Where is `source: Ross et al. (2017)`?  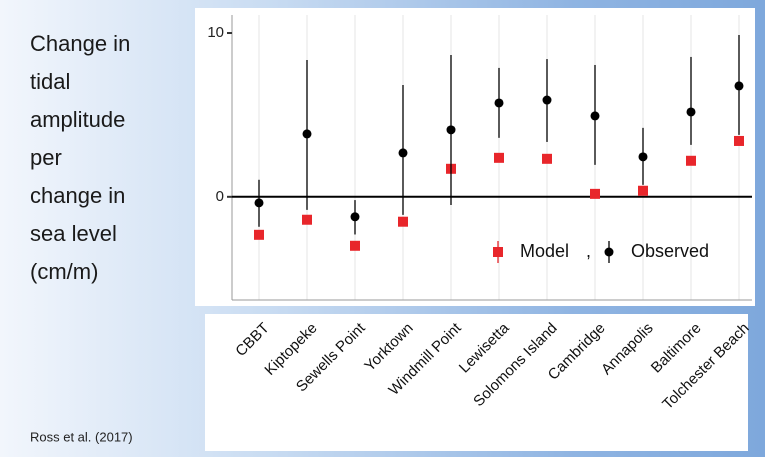
source: Ross et al. (2017) is located at coordinates (81, 436).